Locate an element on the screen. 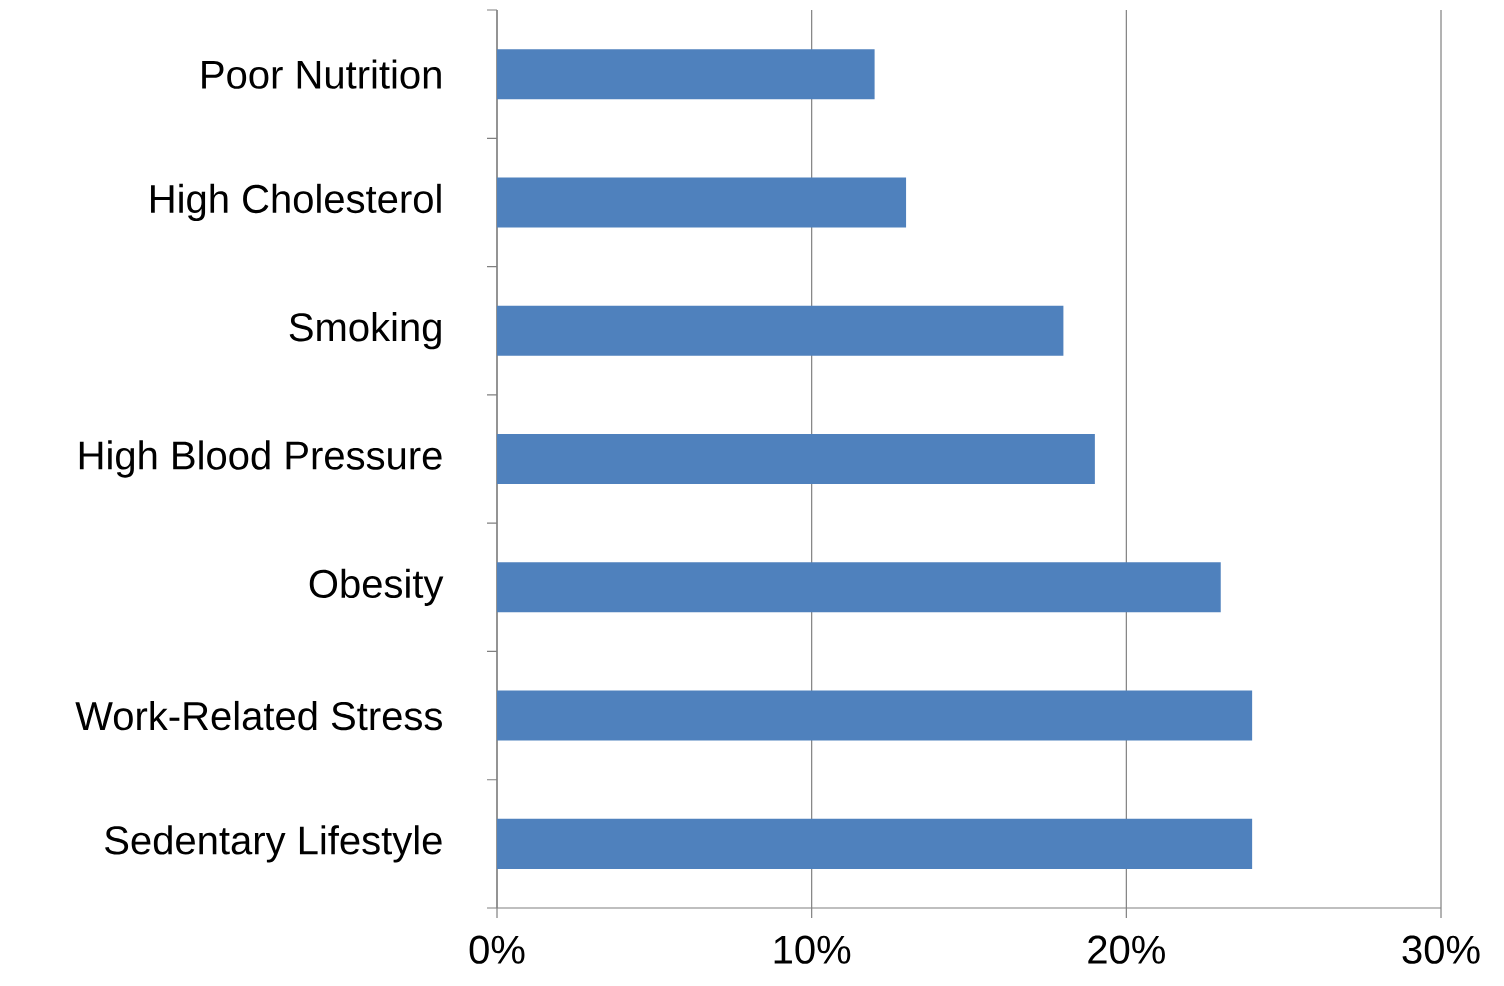  x-tick-label: 10% is located at coordinates (812, 949).